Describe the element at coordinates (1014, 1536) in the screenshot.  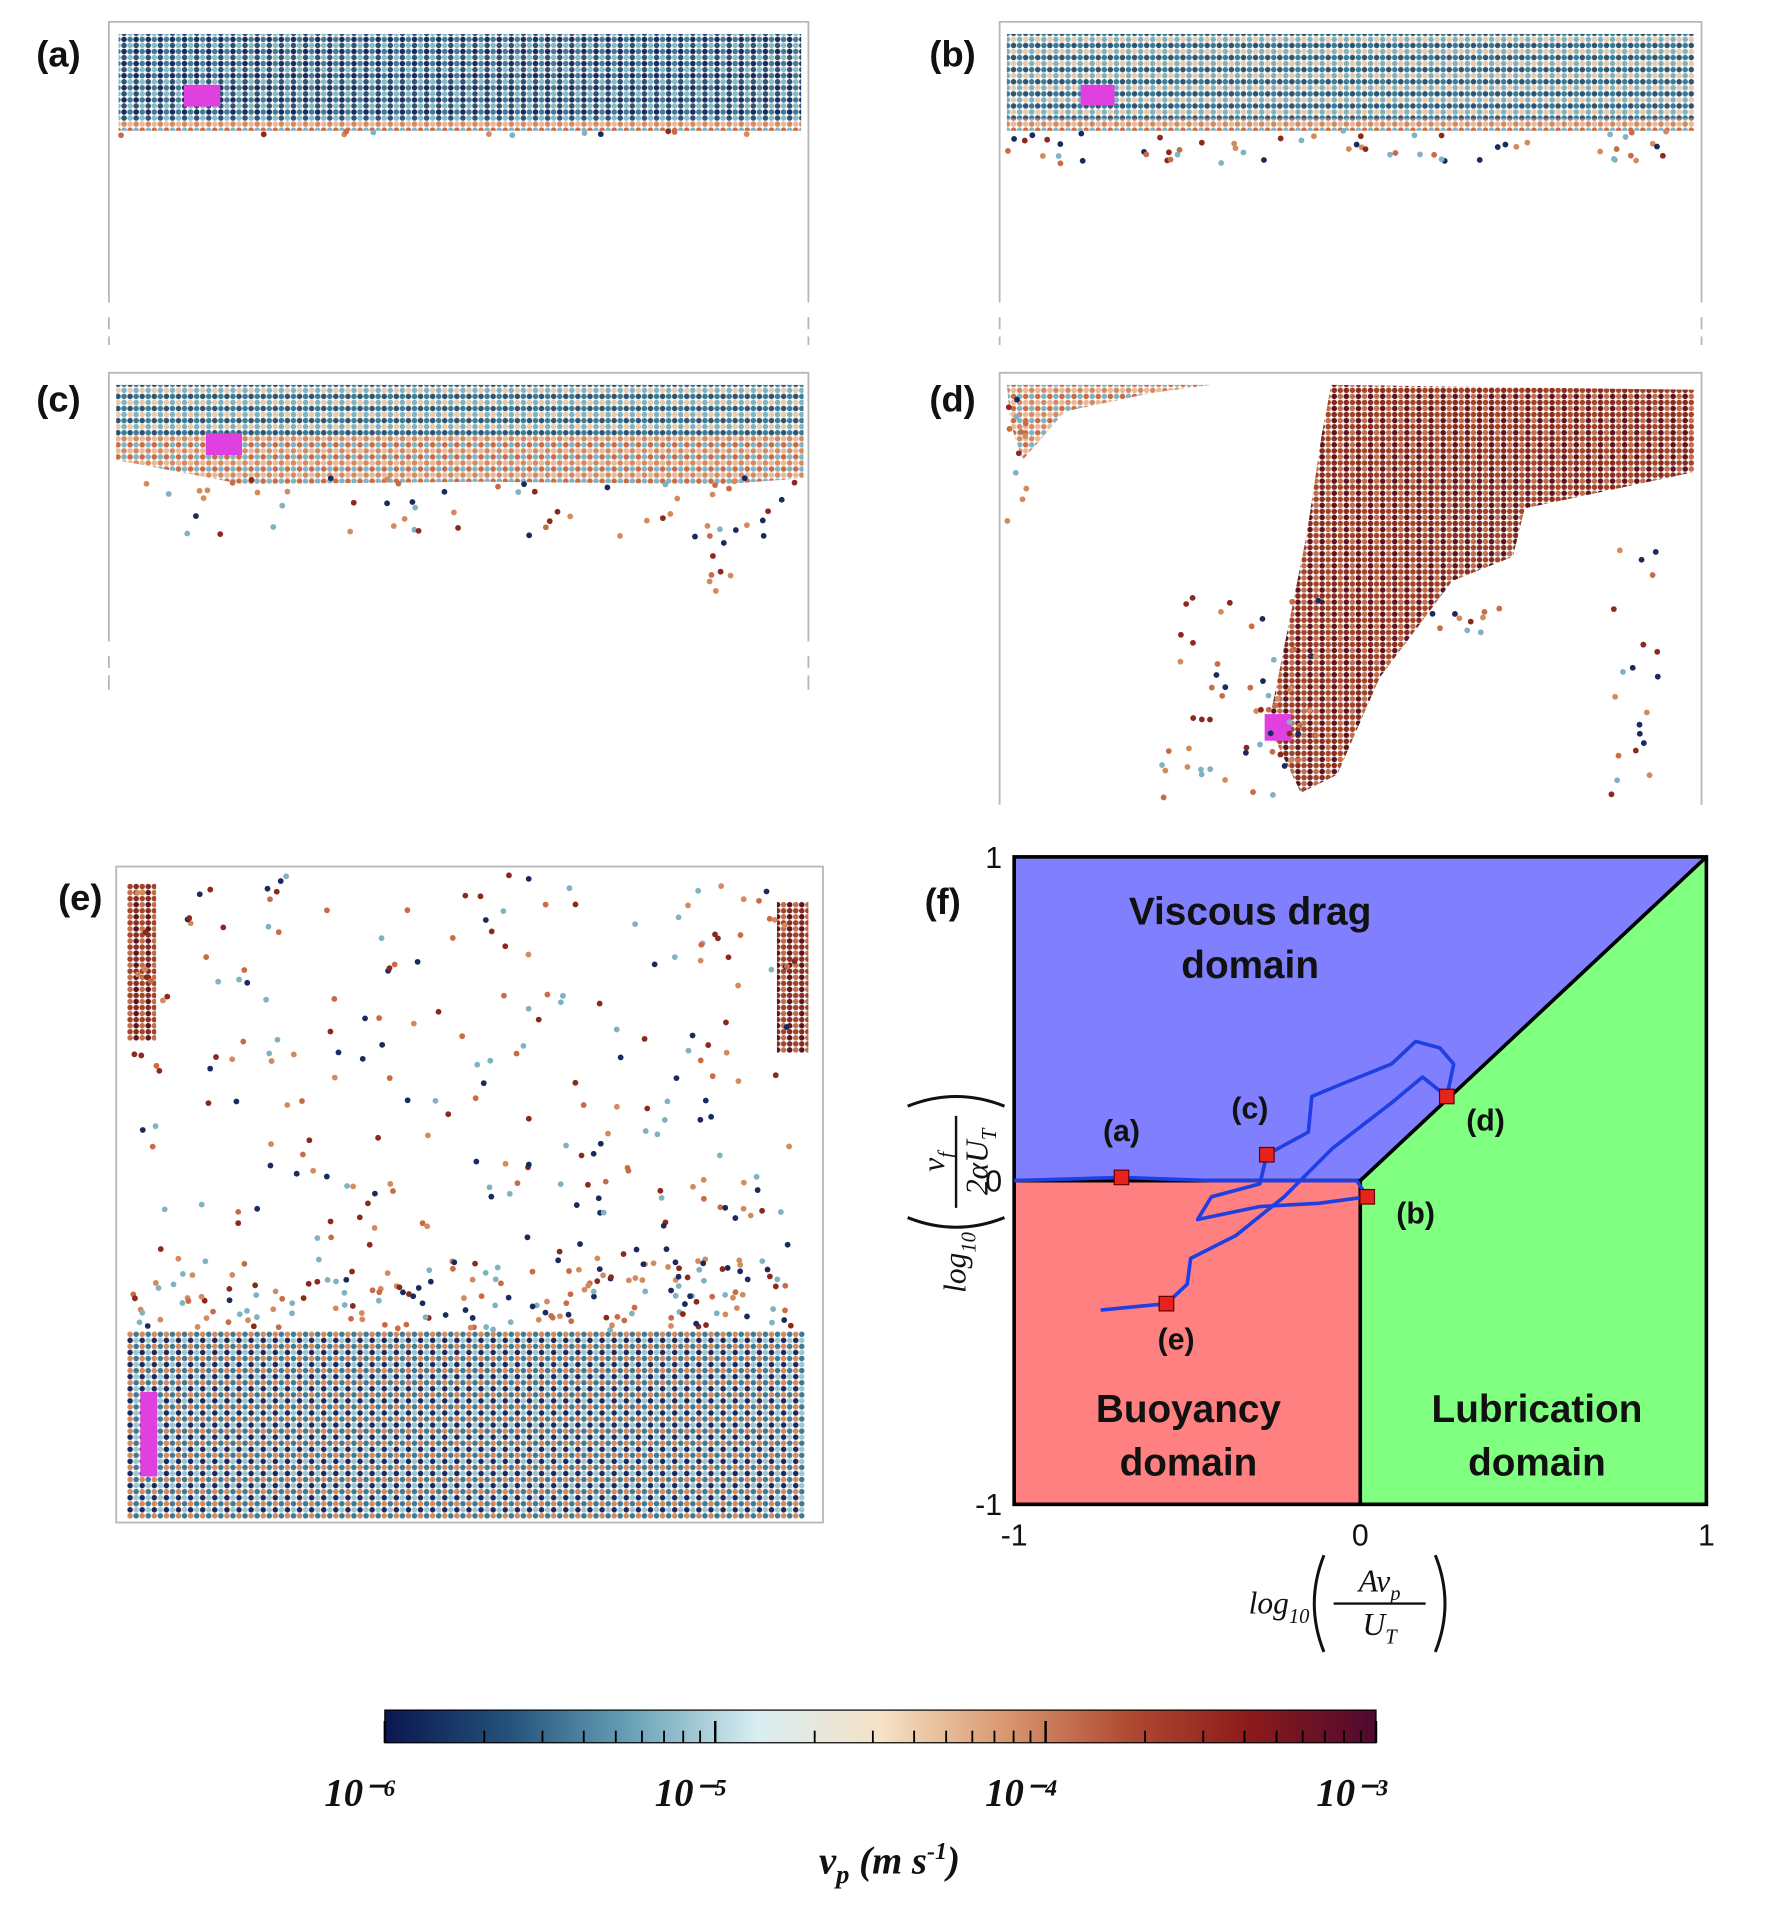
I see `x-tick-label: -1` at that location.